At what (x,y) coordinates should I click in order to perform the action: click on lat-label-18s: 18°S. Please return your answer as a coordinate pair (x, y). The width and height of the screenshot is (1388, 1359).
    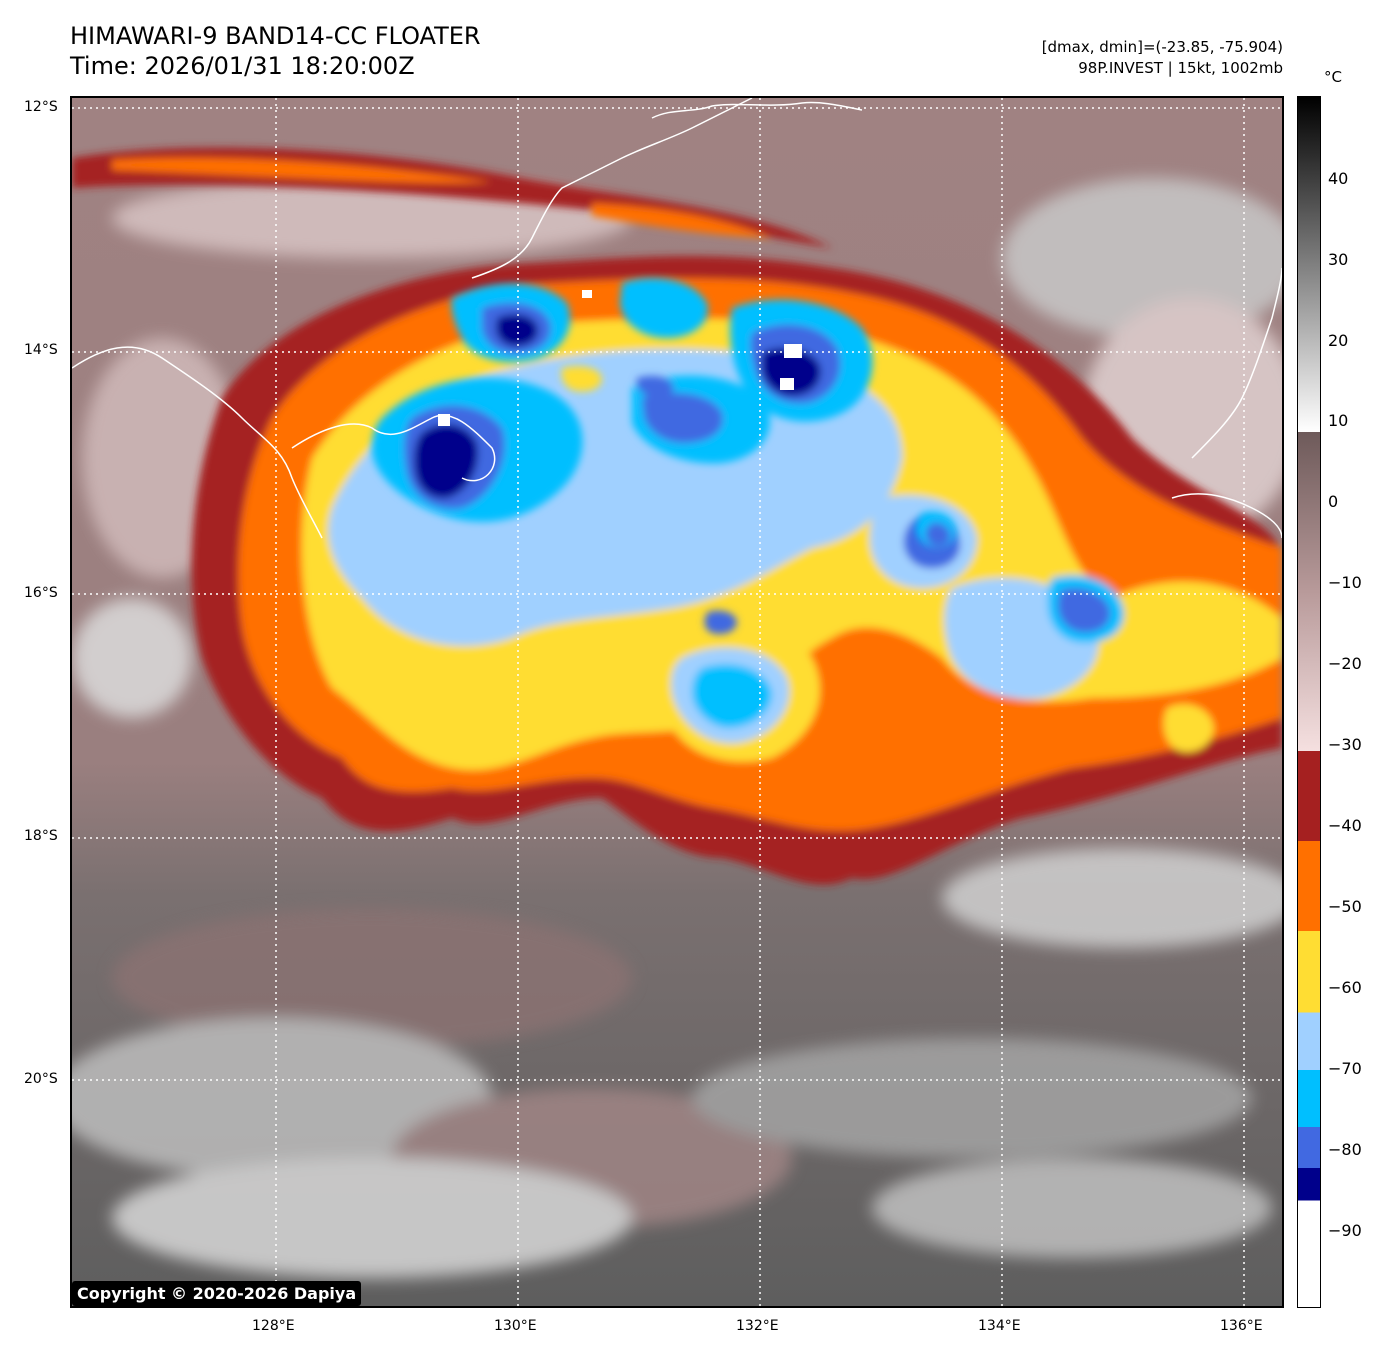
    Looking at the image, I should click on (41, 836).